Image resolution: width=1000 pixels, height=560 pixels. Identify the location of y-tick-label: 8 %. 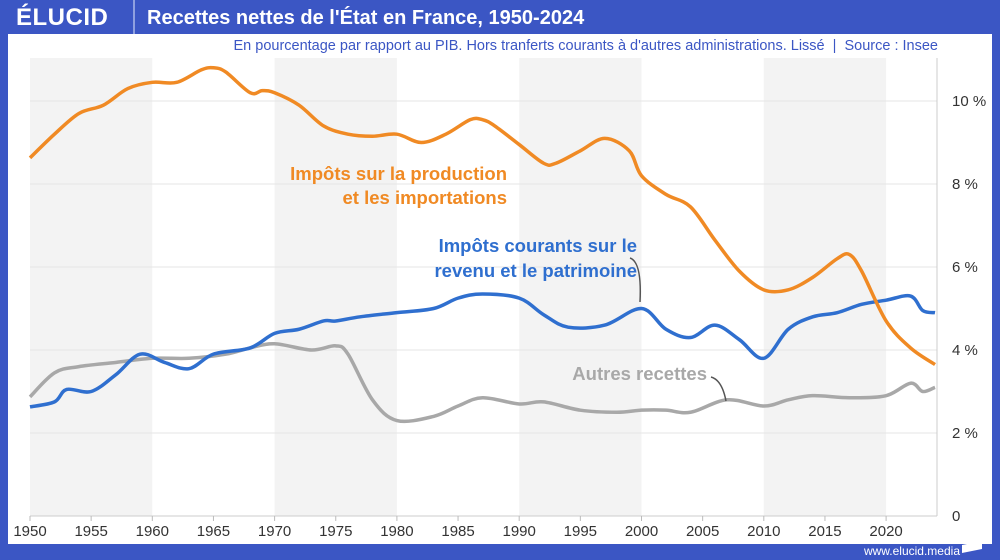
(965, 184).